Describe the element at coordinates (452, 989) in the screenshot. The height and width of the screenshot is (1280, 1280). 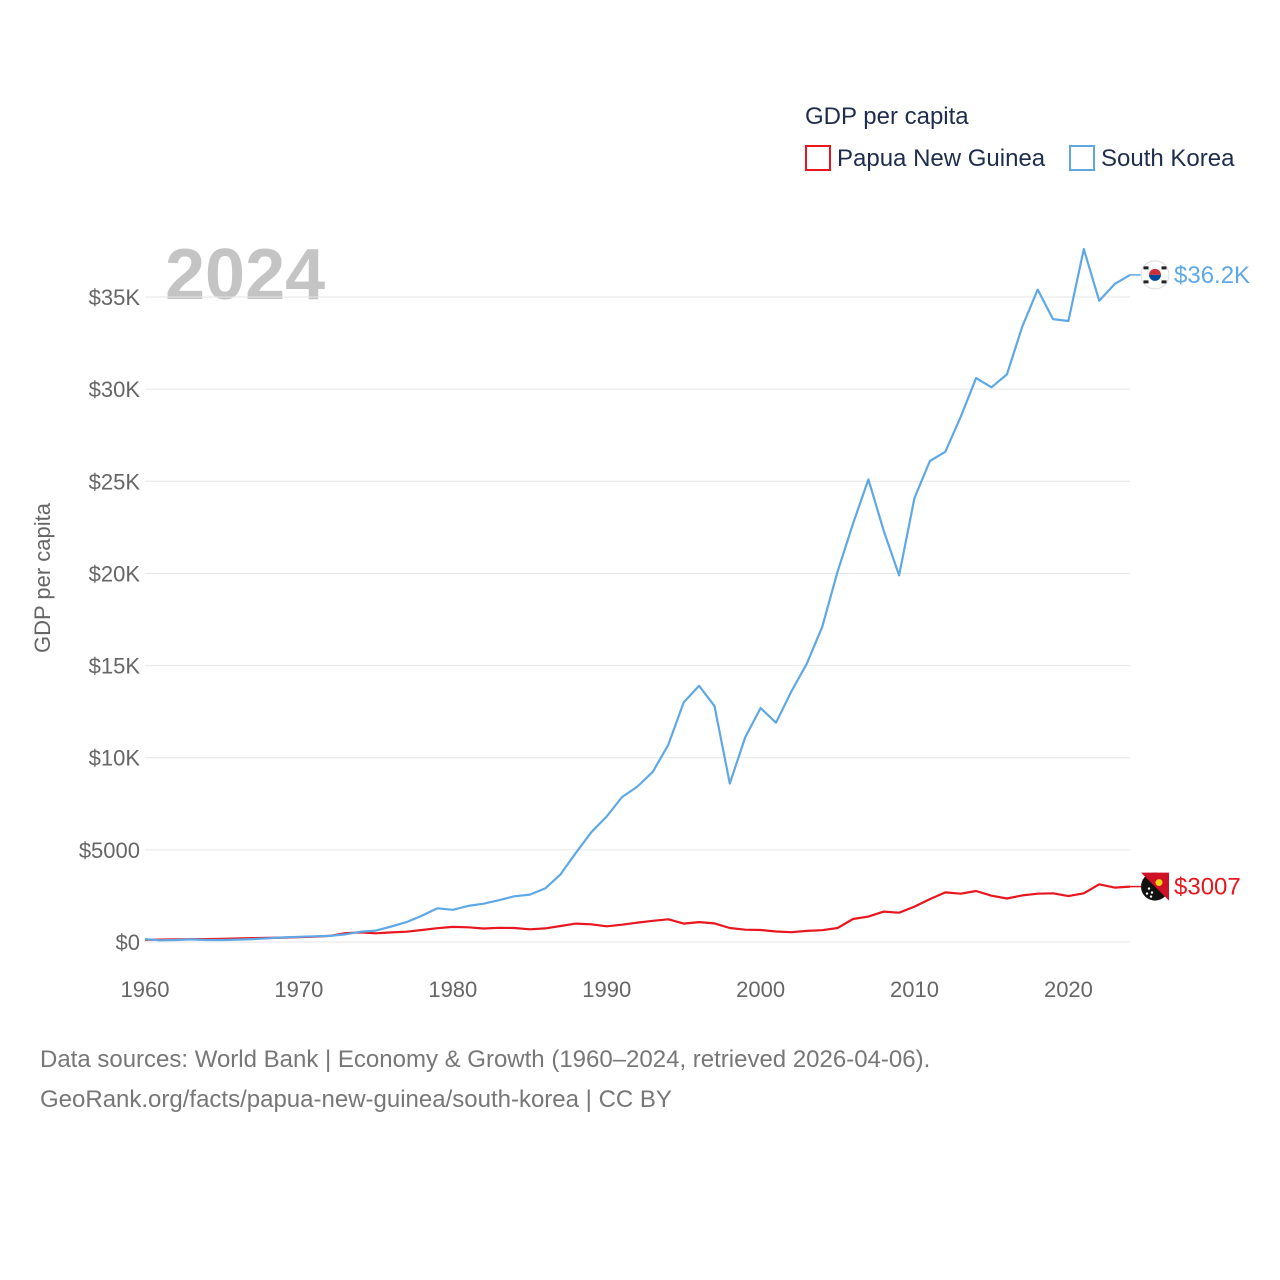
I see `x-tick-label: 1980` at that location.